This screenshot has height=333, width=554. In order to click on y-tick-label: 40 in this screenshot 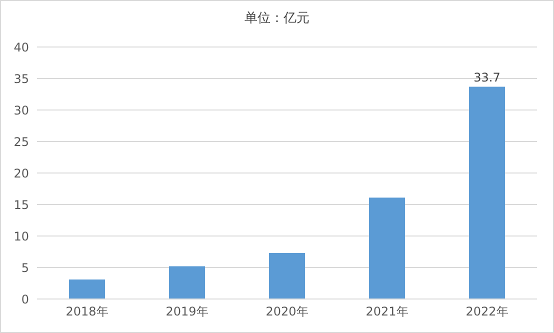, I will do `click(21, 47)`.